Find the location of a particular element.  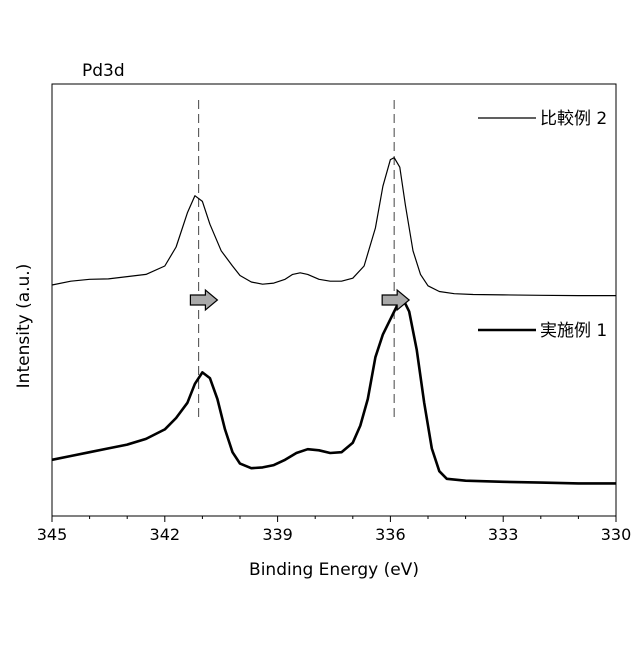

x-axis-title: Binding Energy (eV) is located at coordinates (334, 570).